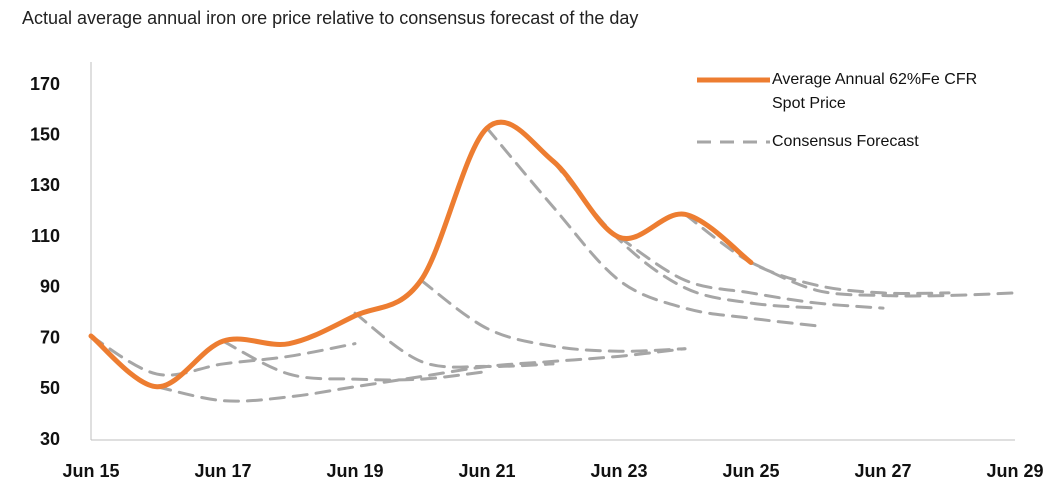  What do you see at coordinates (882, 471) in the screenshot?
I see `x-tick-label: Jun 27` at bounding box center [882, 471].